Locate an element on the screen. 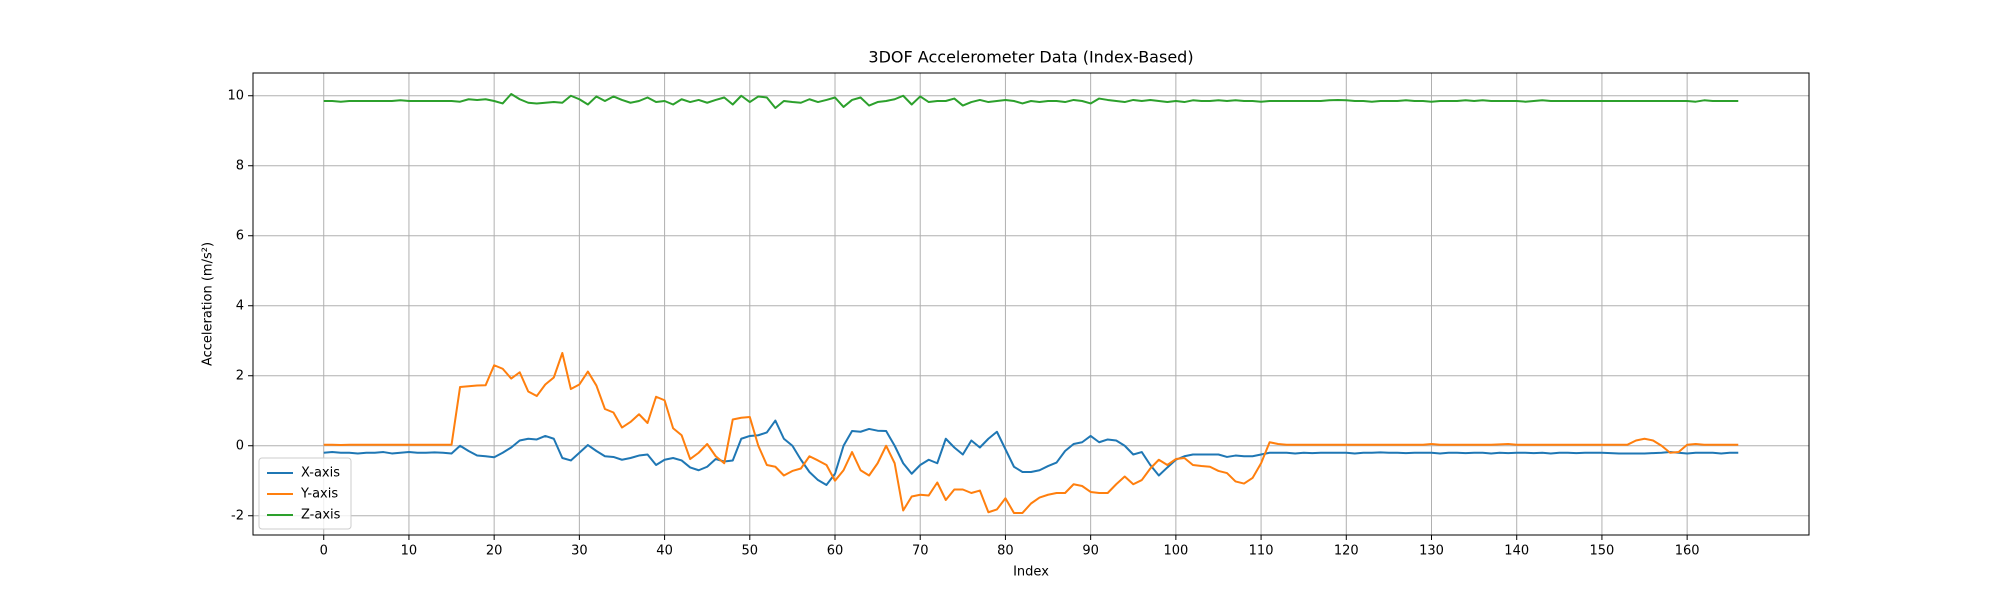  y-tick-label: 2 is located at coordinates (240, 375).